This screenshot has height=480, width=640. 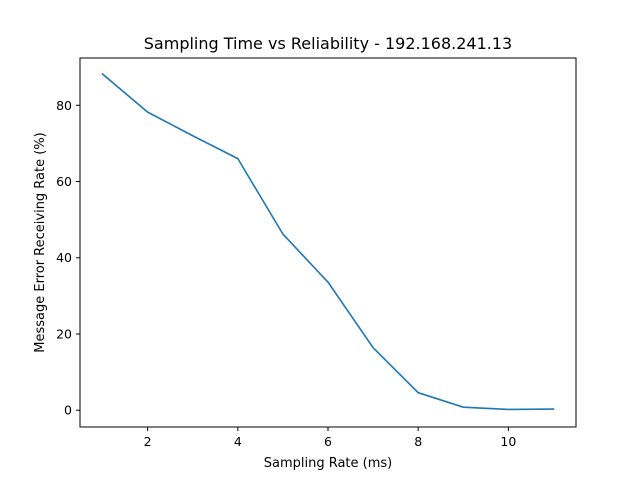 What do you see at coordinates (328, 441) in the screenshot?
I see `x-tick-label: 6` at bounding box center [328, 441].